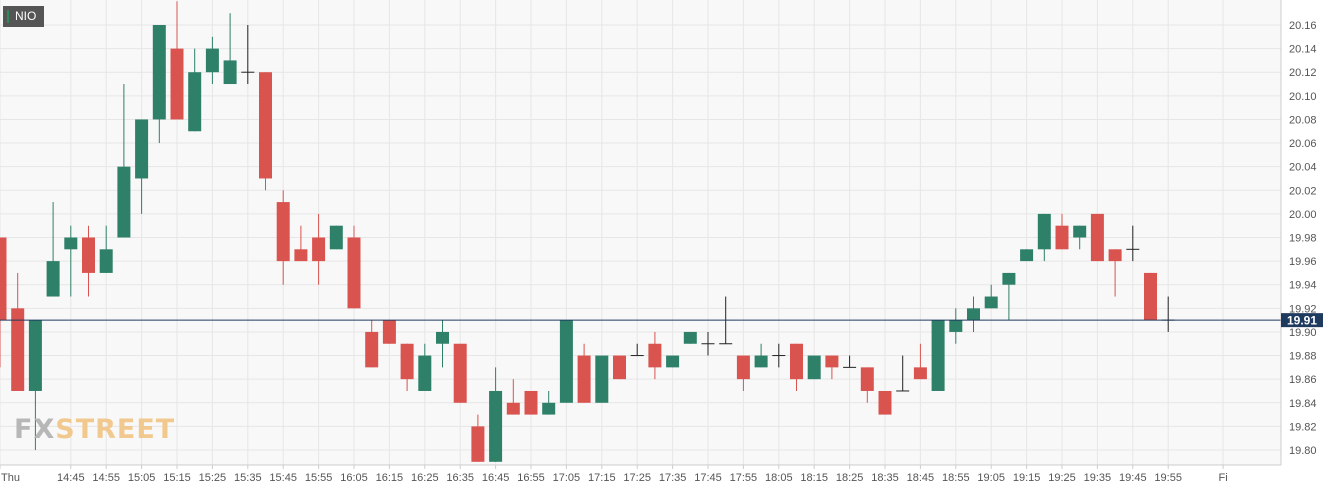 The width and height of the screenshot is (1340, 489). Describe the element at coordinates (1303, 97) in the screenshot. I see `y-tick-label: 20.10` at that location.